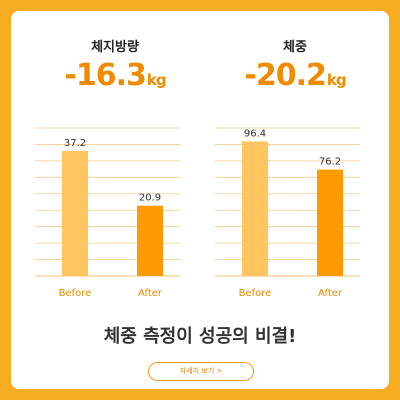 Image resolution: width=400 pixels, height=400 pixels. Describe the element at coordinates (330, 162) in the screenshot. I see `data-label: 76.2` at that location.